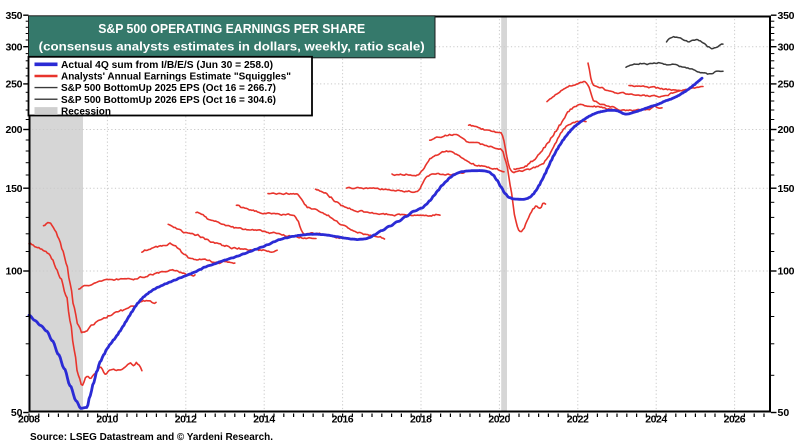 Image resolution: width=800 pixels, height=443 pixels. Describe the element at coordinates (86, 111) in the screenshot. I see `svg-text: Recession` at that location.